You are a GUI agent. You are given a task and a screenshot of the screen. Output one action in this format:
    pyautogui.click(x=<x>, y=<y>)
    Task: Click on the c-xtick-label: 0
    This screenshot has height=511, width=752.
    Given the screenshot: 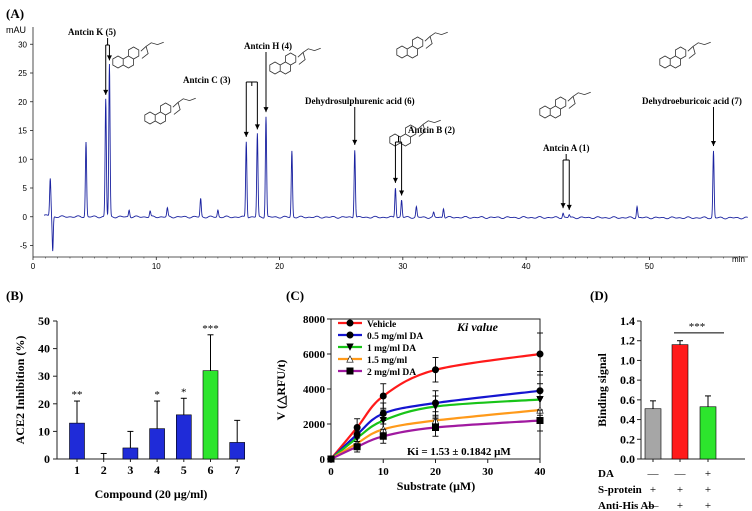 What is the action you would take?
    pyautogui.click(x=331, y=472)
    